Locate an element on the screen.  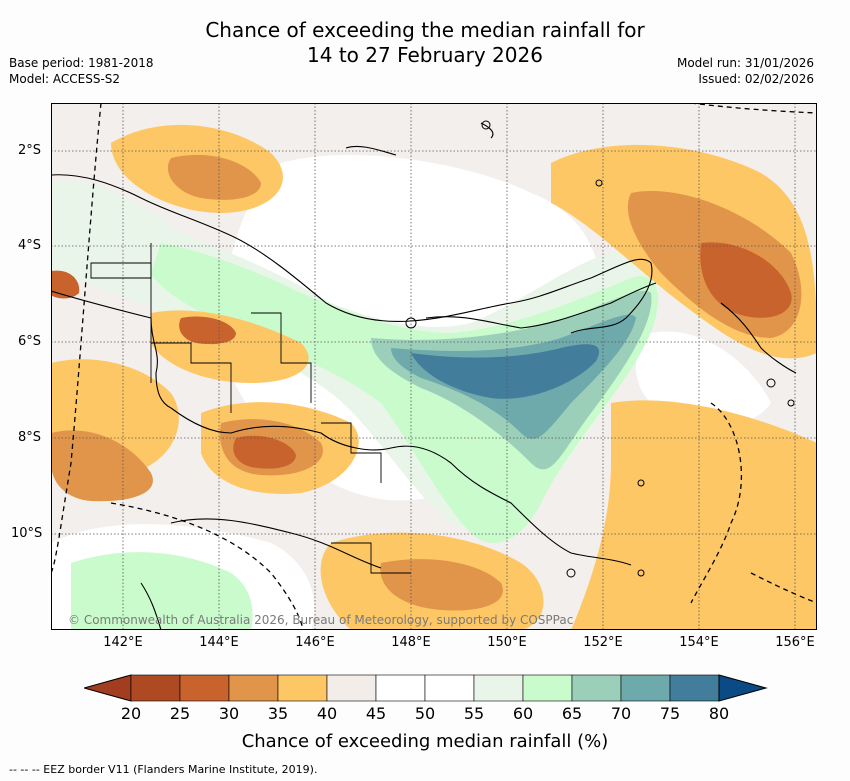
cb-tick-75: 75 is located at coordinates (670, 713).